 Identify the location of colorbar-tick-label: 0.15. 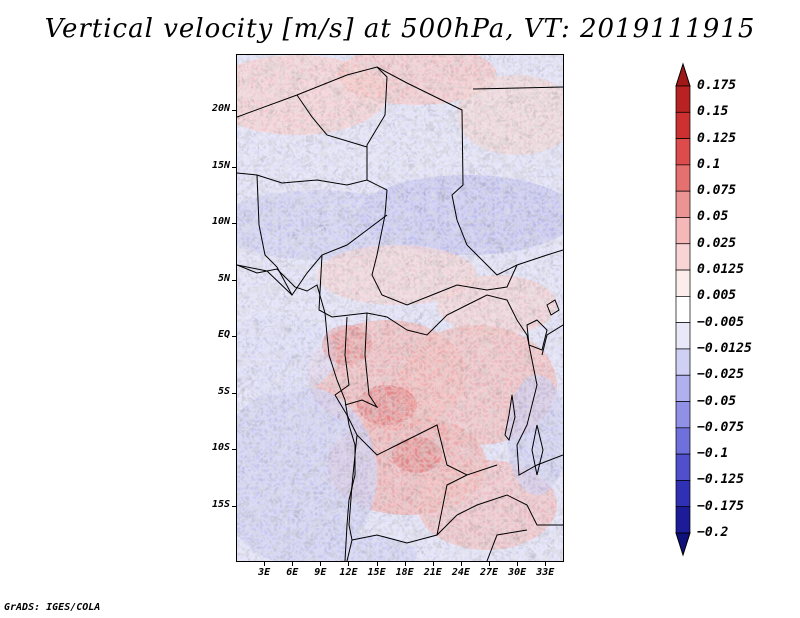
(713, 112).